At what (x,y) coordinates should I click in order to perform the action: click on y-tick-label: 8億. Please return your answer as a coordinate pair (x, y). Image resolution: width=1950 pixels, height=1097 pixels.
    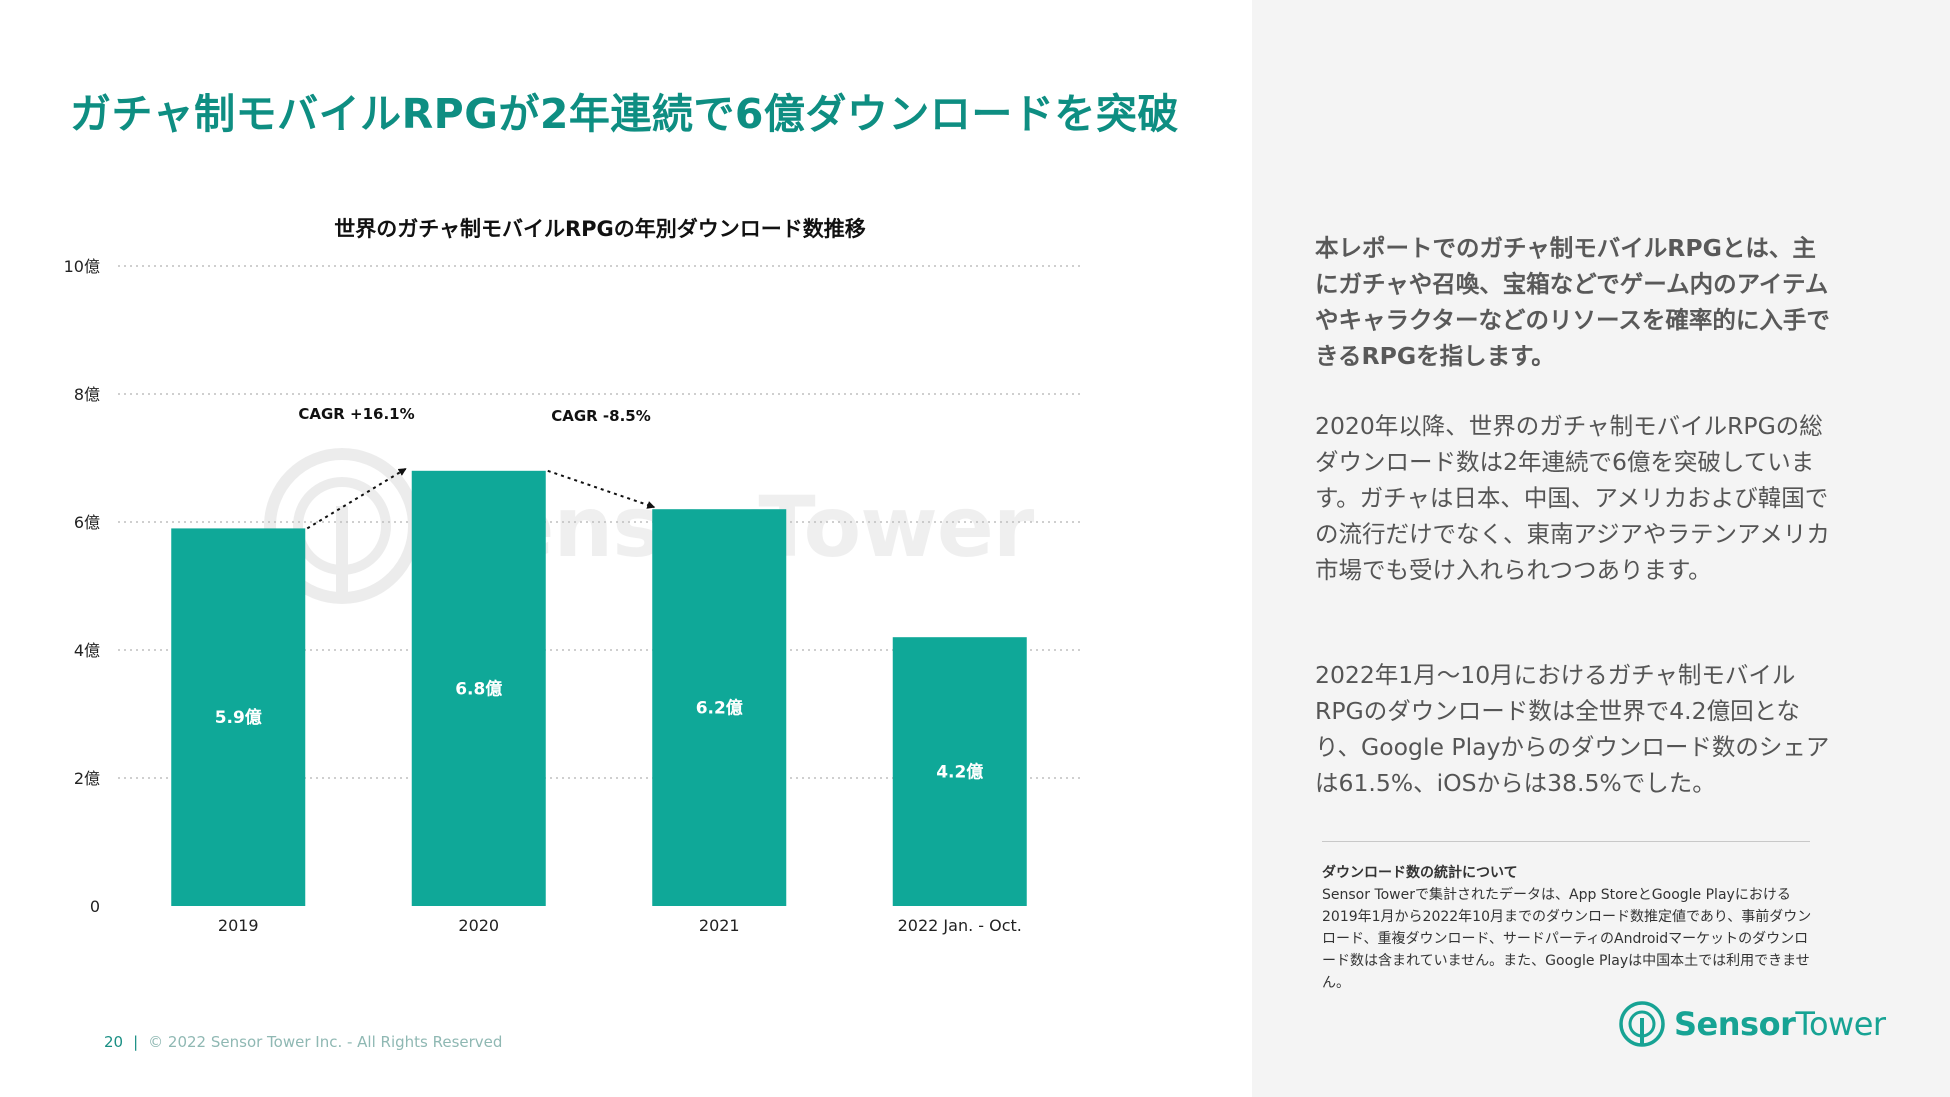
    Looking at the image, I should click on (87, 394).